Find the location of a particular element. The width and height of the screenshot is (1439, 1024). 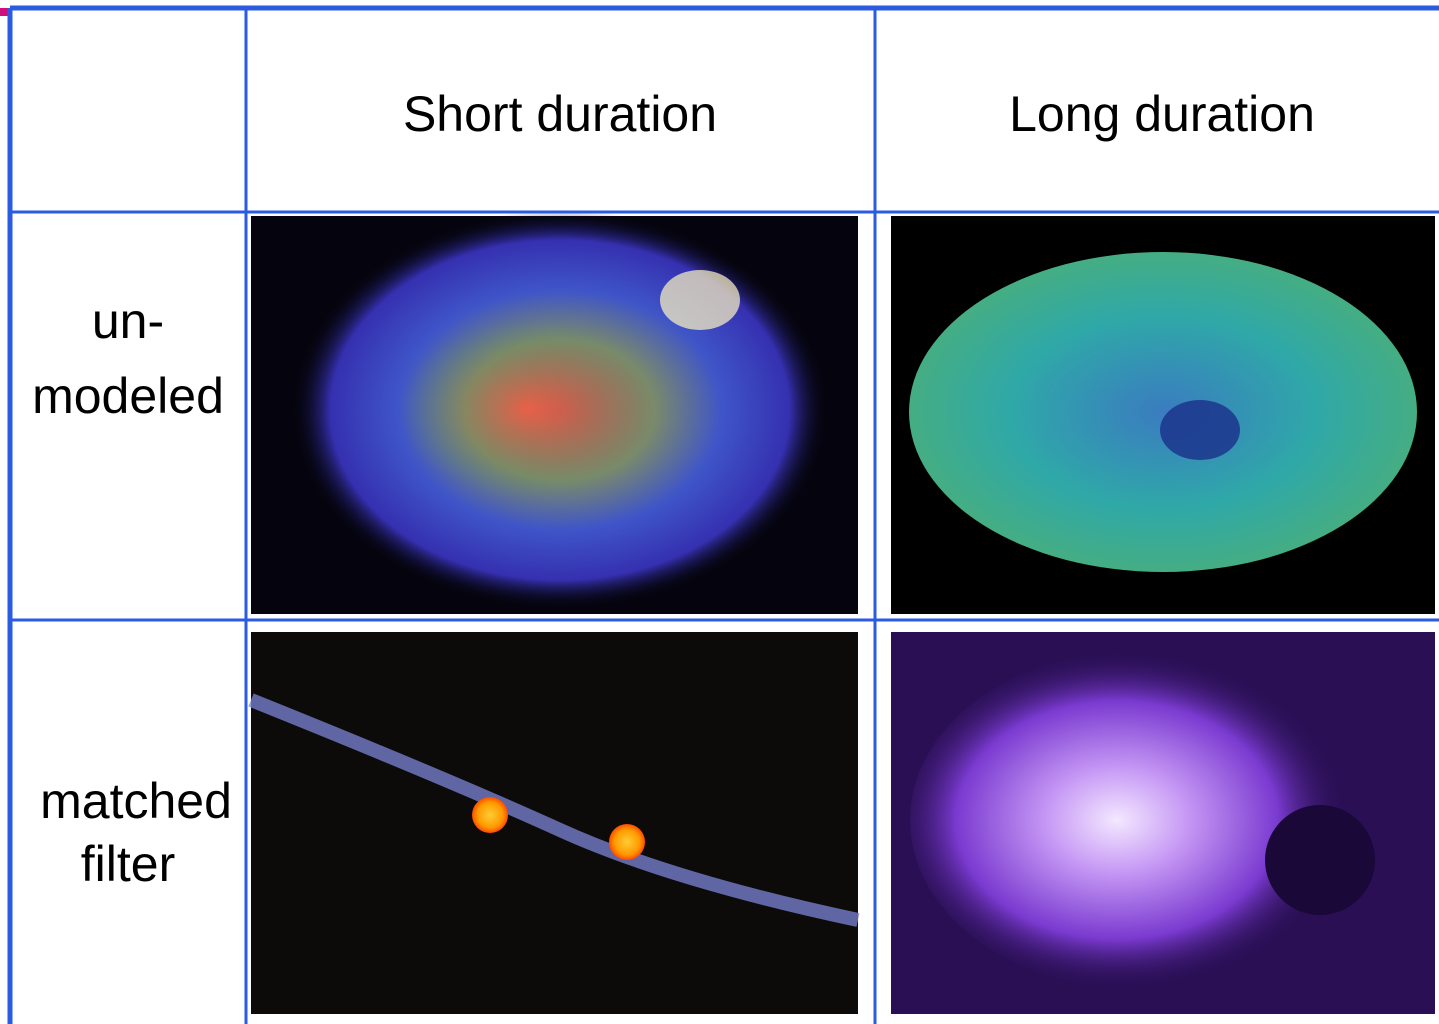

row-label: modeled is located at coordinates (128, 396).